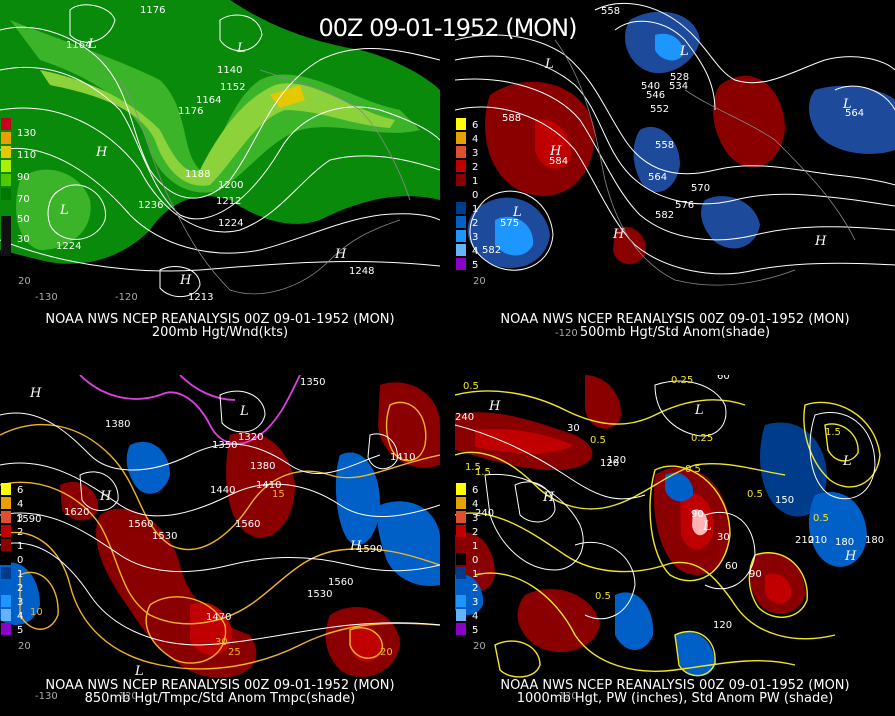  Describe the element at coordinates (684, 205) in the screenshot. I see `contour-label: 576` at that location.